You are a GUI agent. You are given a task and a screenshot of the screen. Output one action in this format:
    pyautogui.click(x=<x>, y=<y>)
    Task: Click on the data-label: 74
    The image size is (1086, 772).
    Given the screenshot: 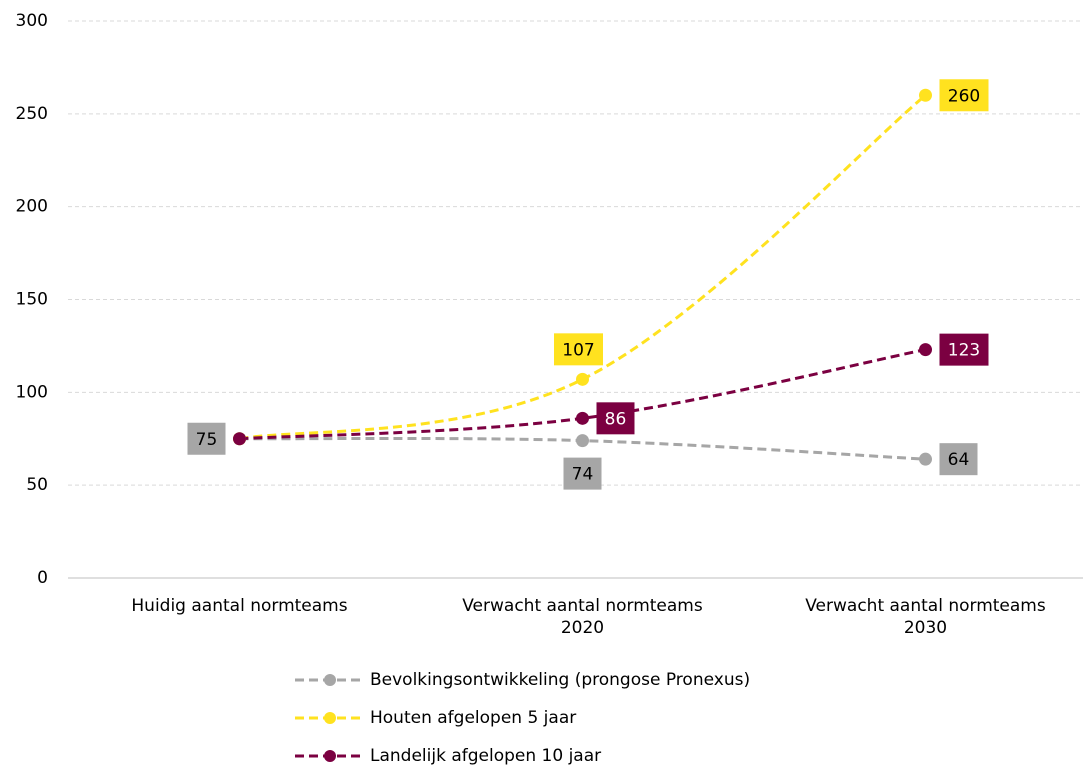 What is the action you would take?
    pyautogui.click(x=583, y=475)
    